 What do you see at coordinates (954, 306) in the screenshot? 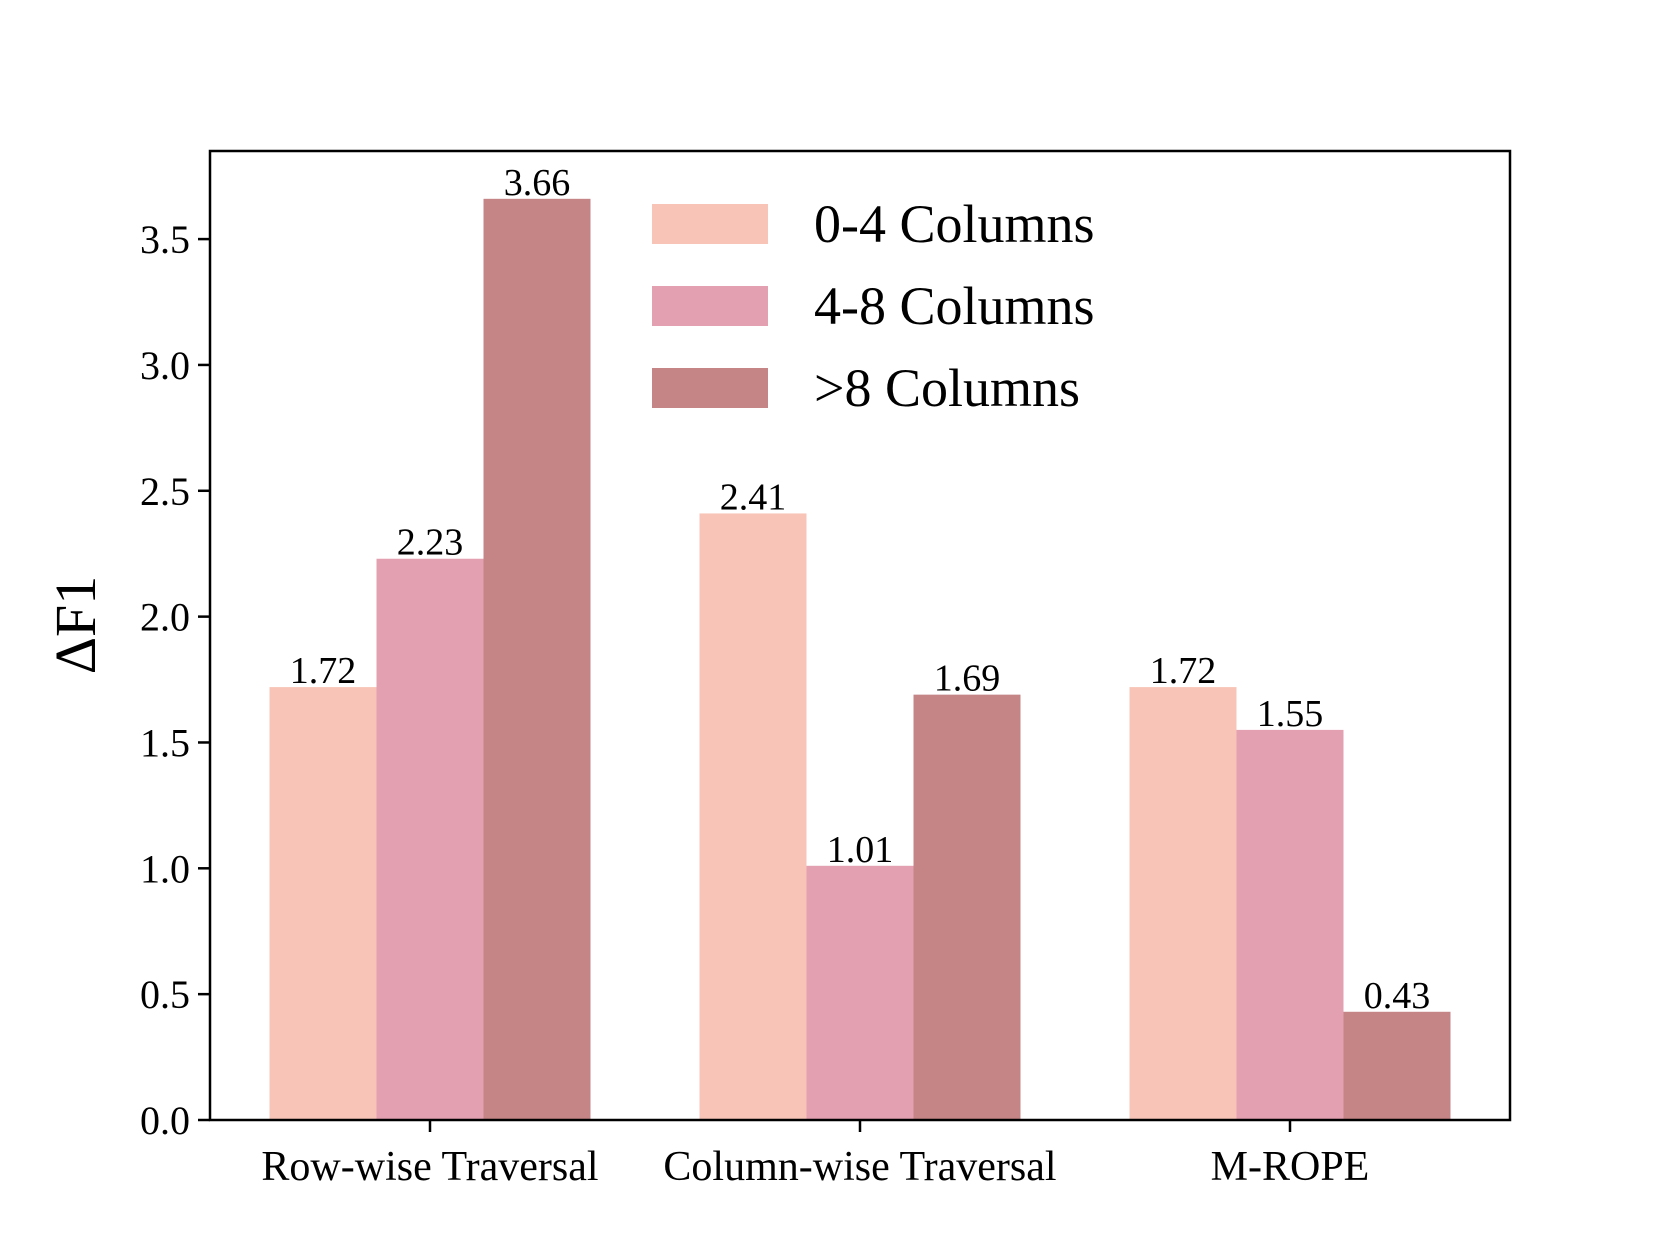
I see `legend-label-1: 4-8 Columns` at bounding box center [954, 306].